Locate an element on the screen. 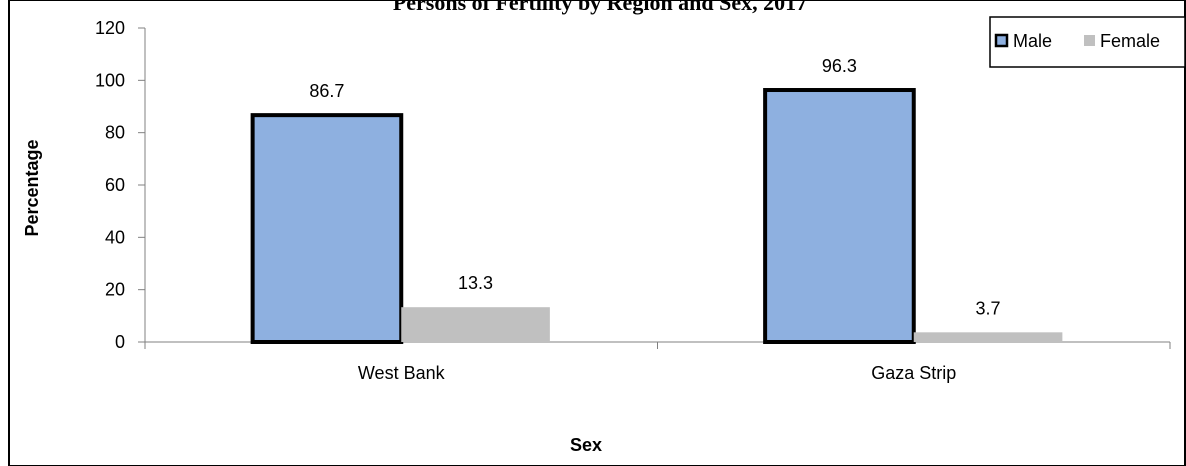 The height and width of the screenshot is (466, 1186). y-tick-label: 0 is located at coordinates (120, 342).